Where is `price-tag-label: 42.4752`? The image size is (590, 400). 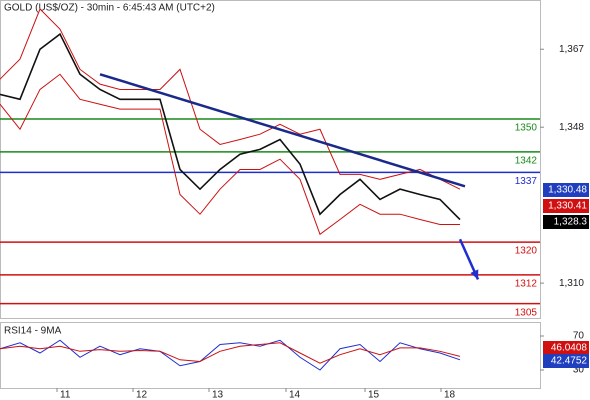
price-tag-label: 42.4752 is located at coordinates (569, 361).